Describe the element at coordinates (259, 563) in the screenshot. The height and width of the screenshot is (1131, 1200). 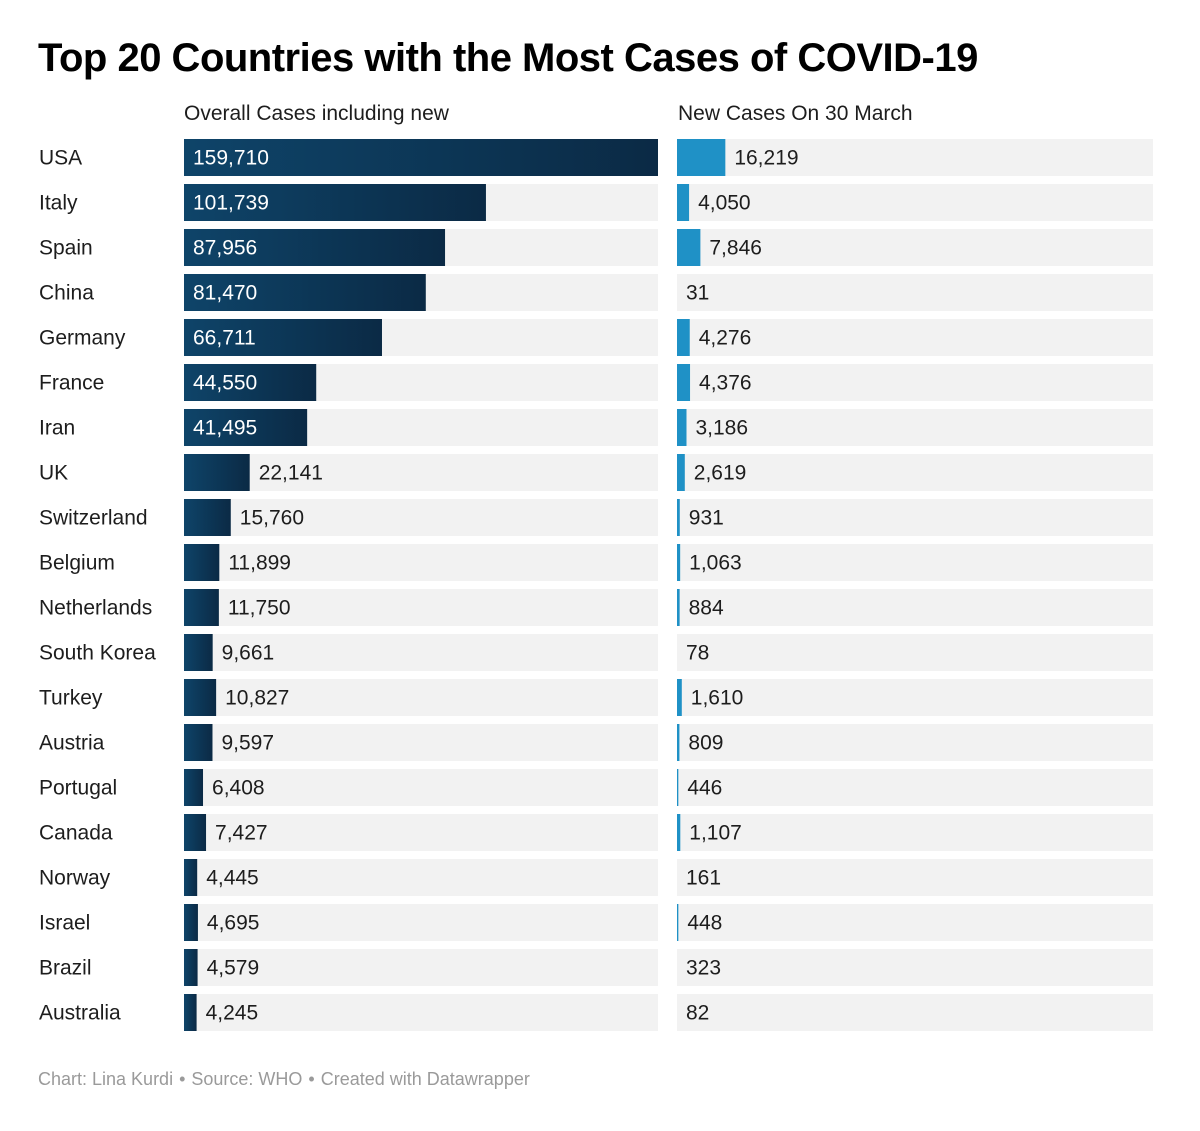
I see `overall-value-label: 11,899` at that location.